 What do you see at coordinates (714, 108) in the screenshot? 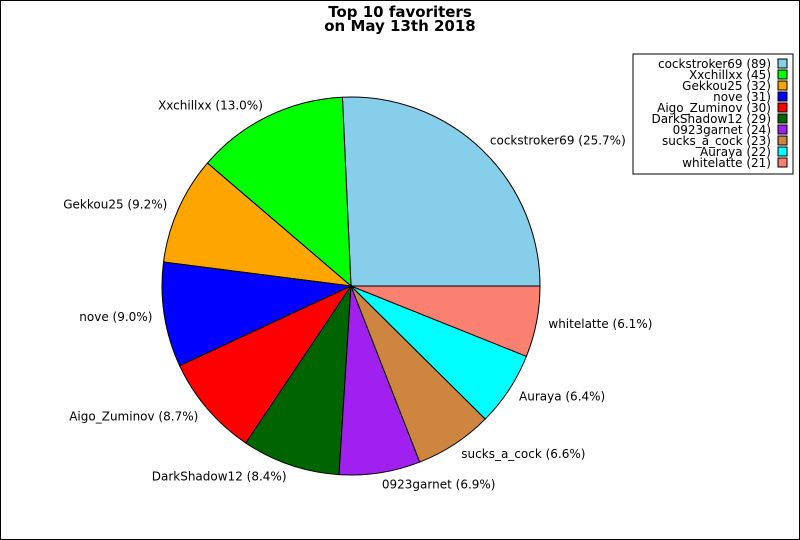
I see `legend-label-aigo-zuminov: Aigo_Zuminov (30)` at bounding box center [714, 108].